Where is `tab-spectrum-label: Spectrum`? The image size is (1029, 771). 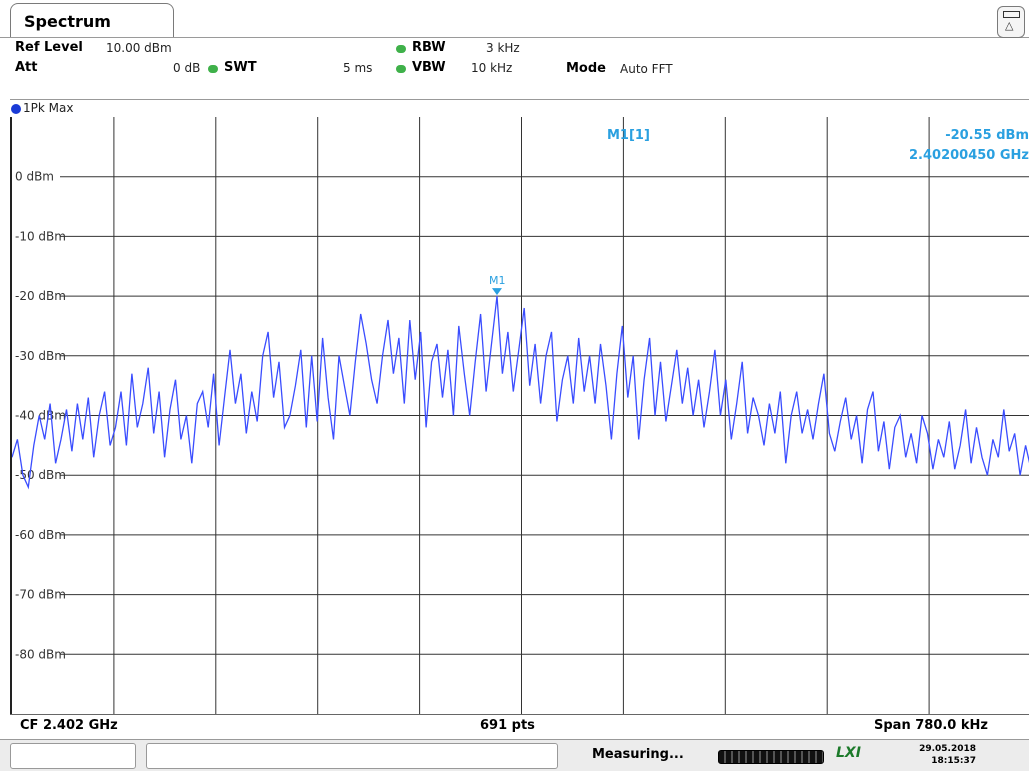 tab-spectrum-label: Spectrum is located at coordinates (67, 21).